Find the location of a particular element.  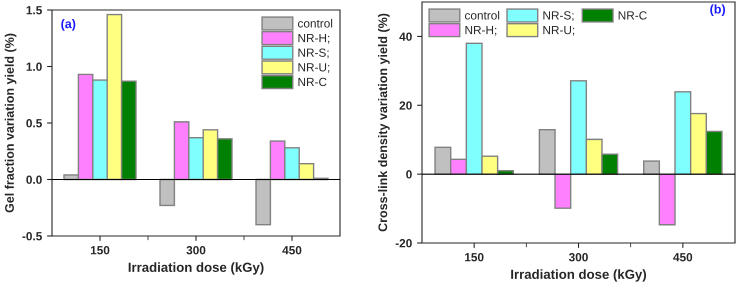

y-tick-label: 20 is located at coordinates (406, 105).